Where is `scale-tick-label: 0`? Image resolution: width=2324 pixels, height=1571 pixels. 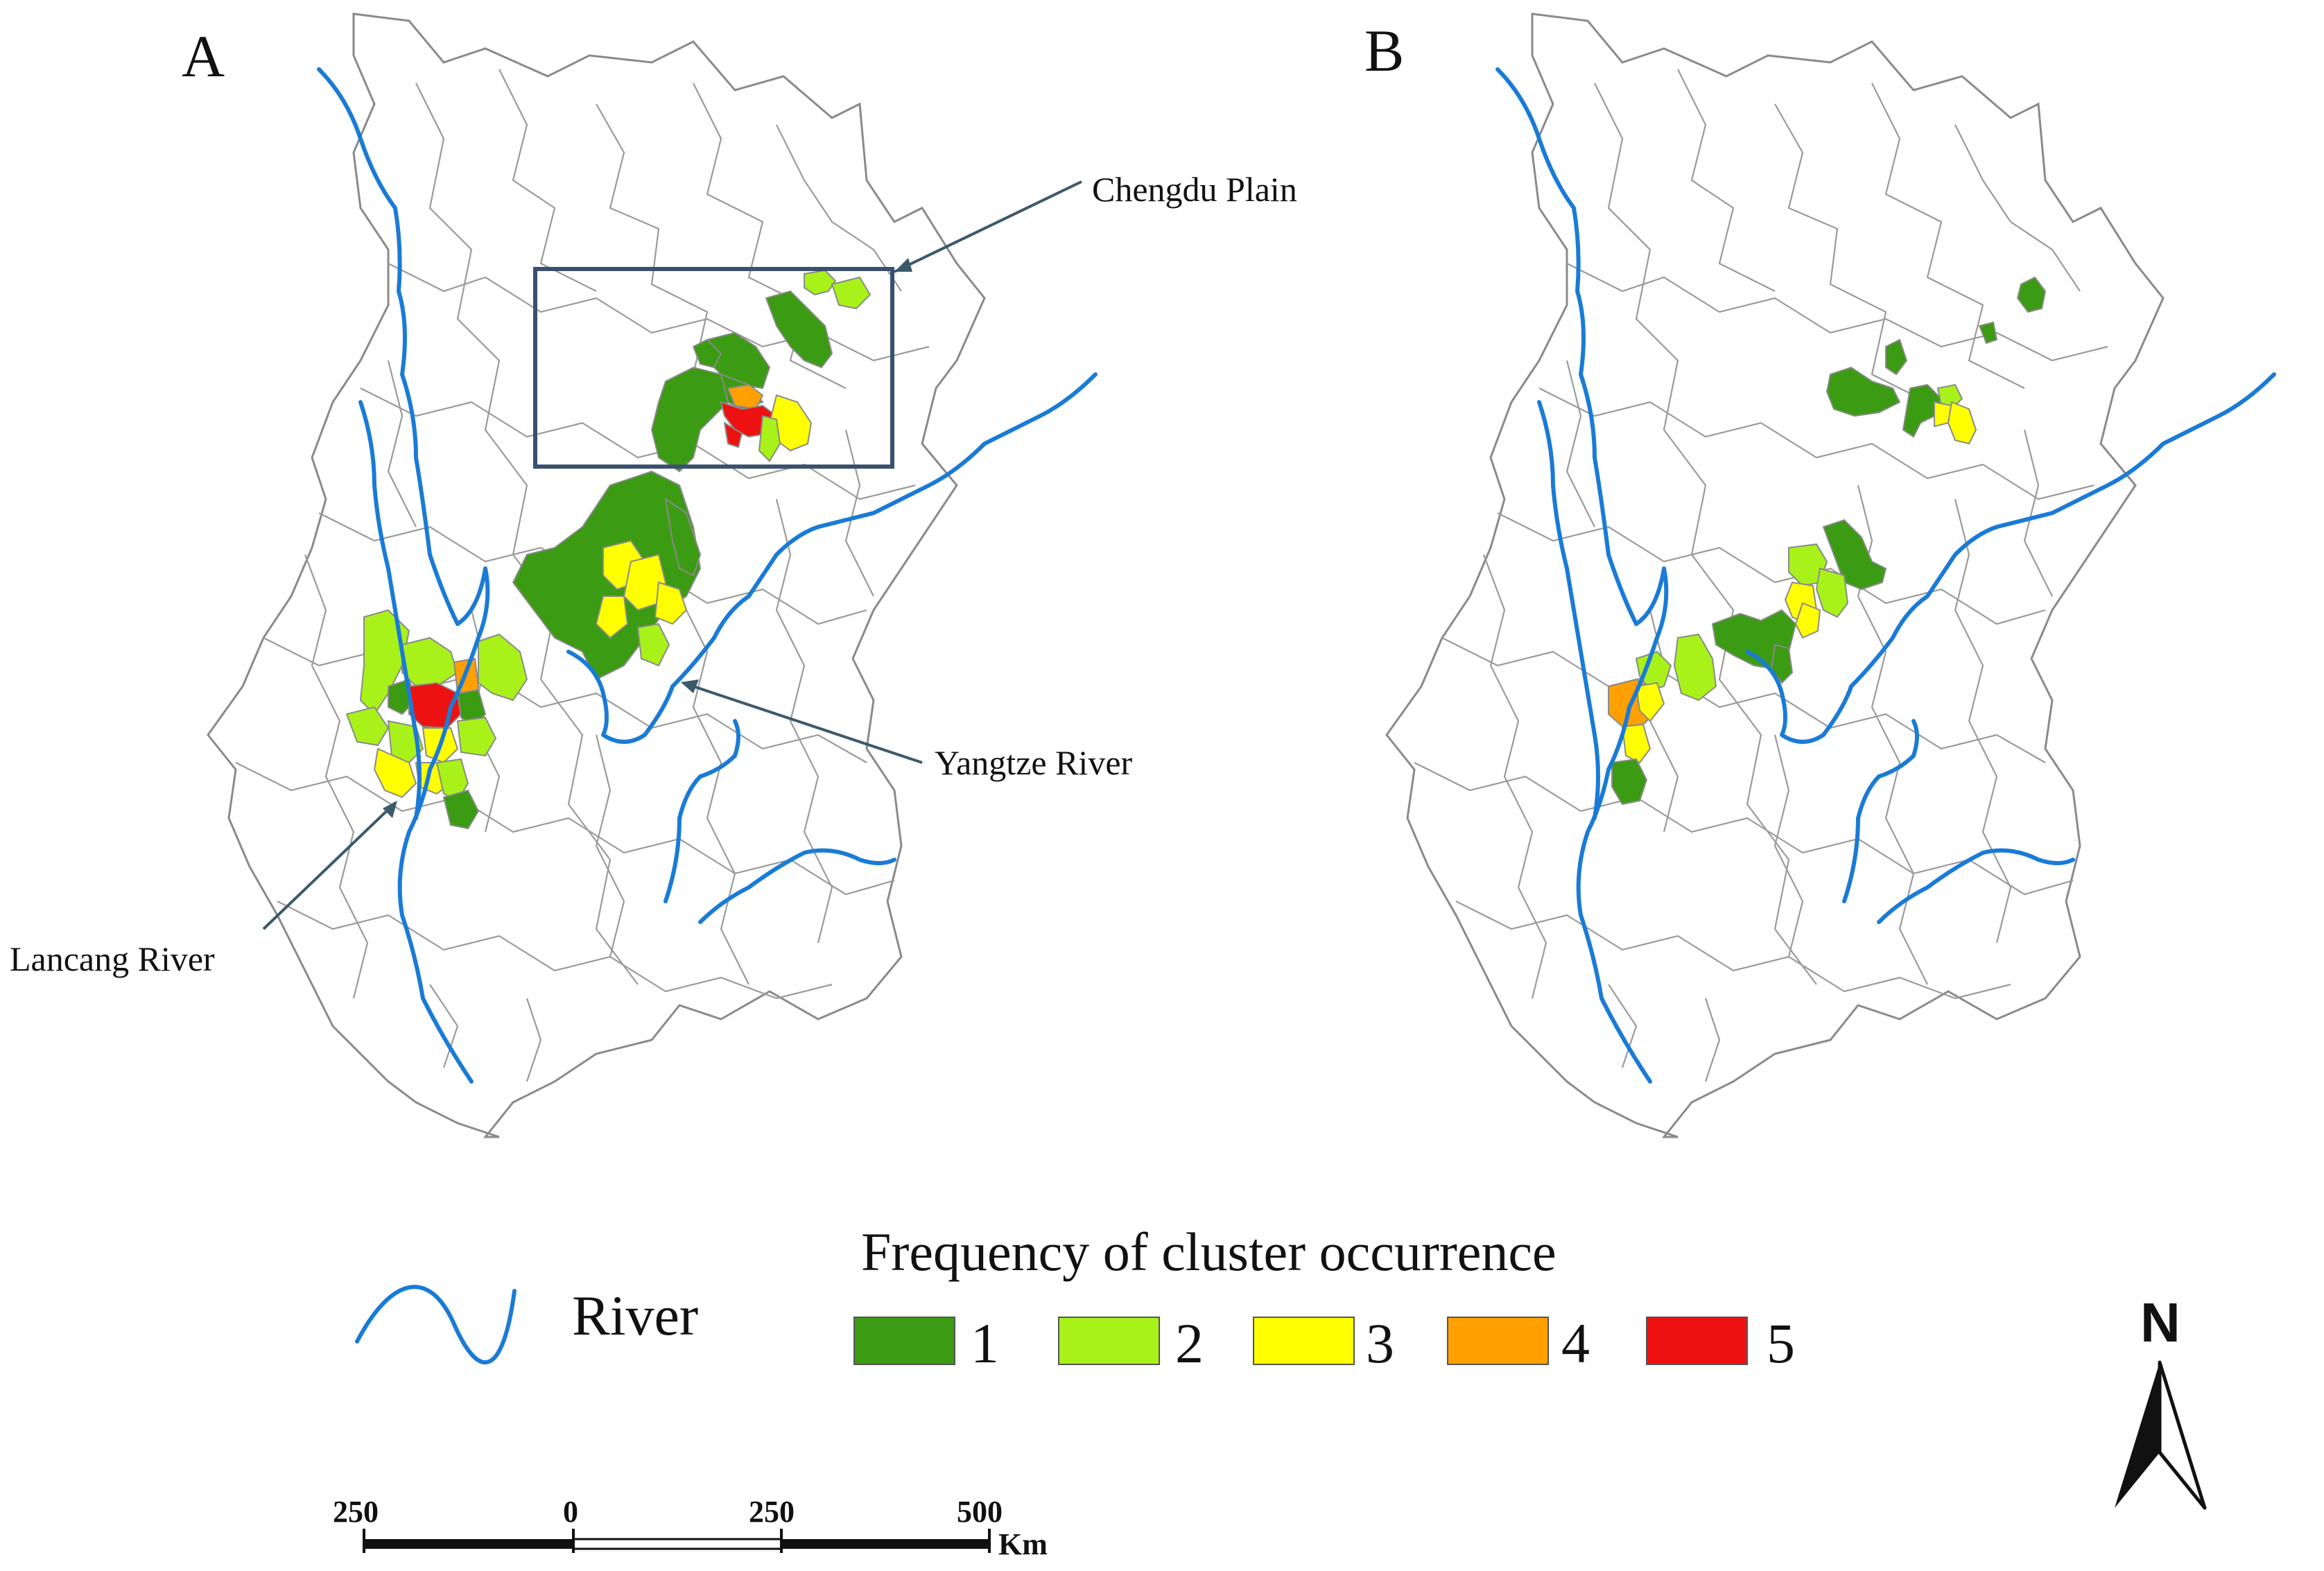
scale-tick-label: 0 is located at coordinates (570, 1512).